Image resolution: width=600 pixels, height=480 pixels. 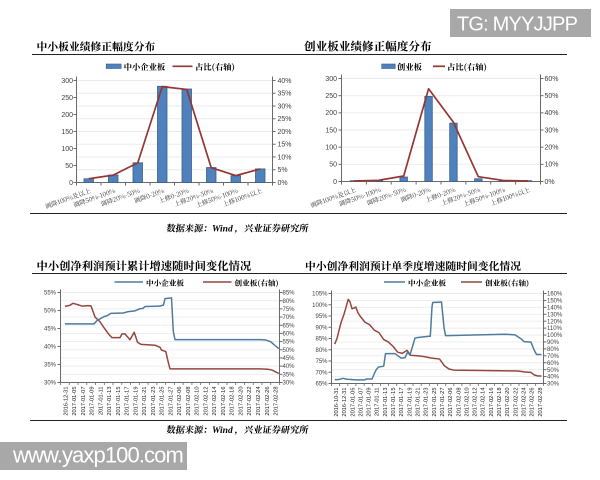 I want to click on svg-text: 5%, so click(x=283, y=170).